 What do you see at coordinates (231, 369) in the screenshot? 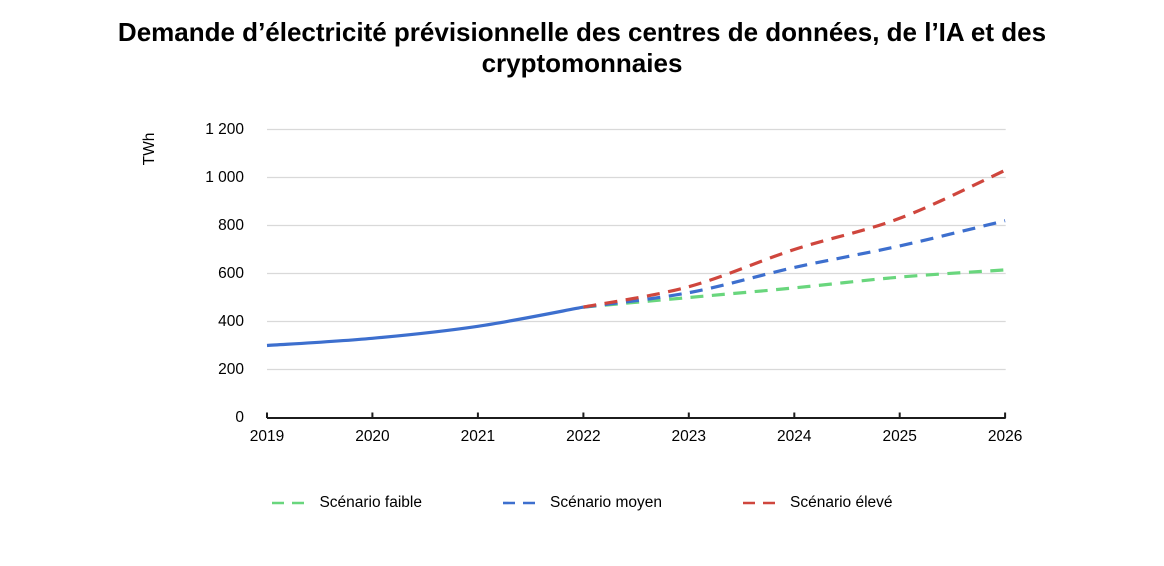
I see `y-tick-label: 200` at bounding box center [231, 369].